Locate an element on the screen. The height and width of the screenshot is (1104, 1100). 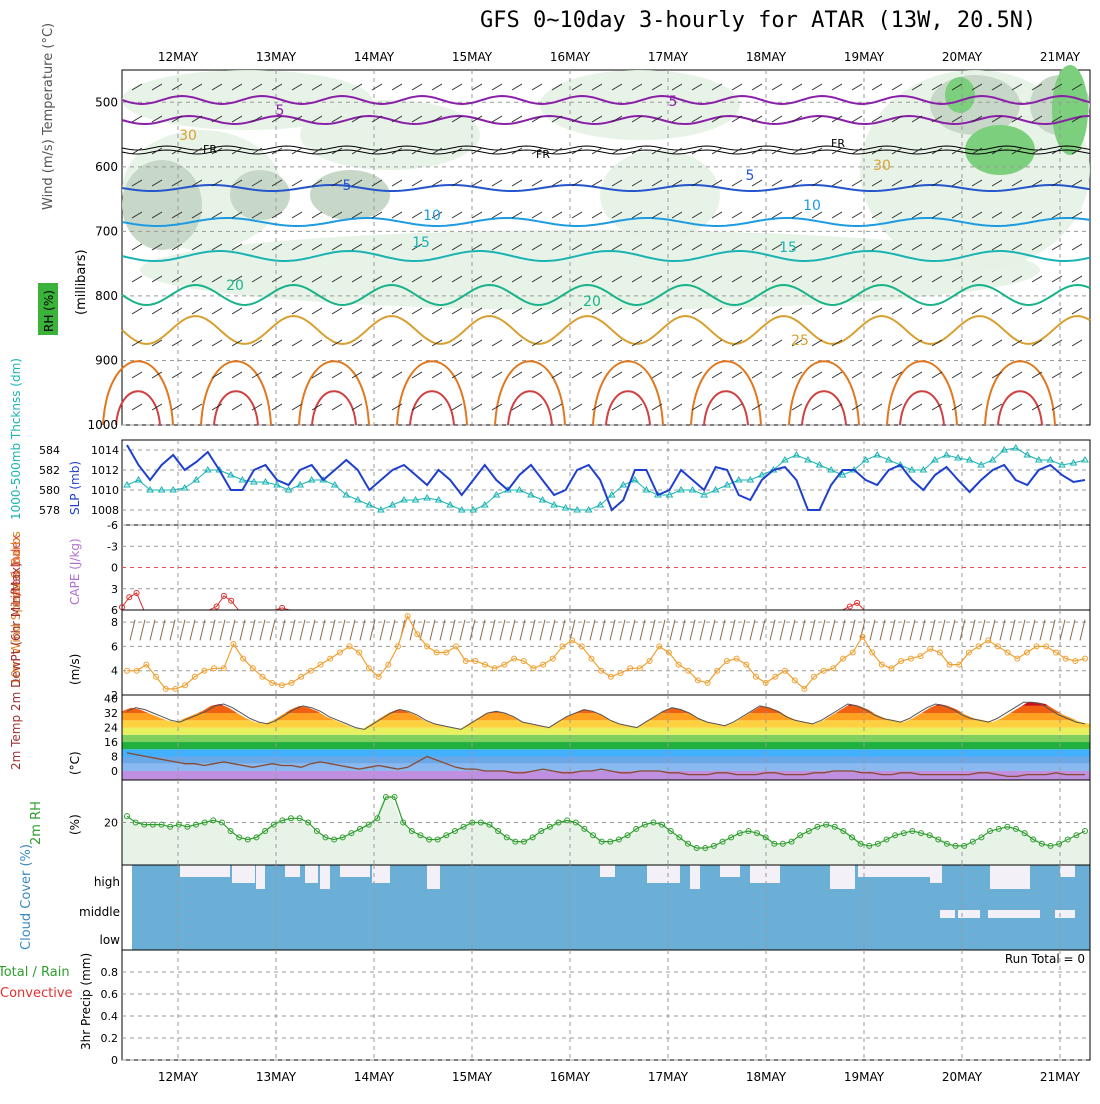
cloud-gap is located at coordinates (381, 874).